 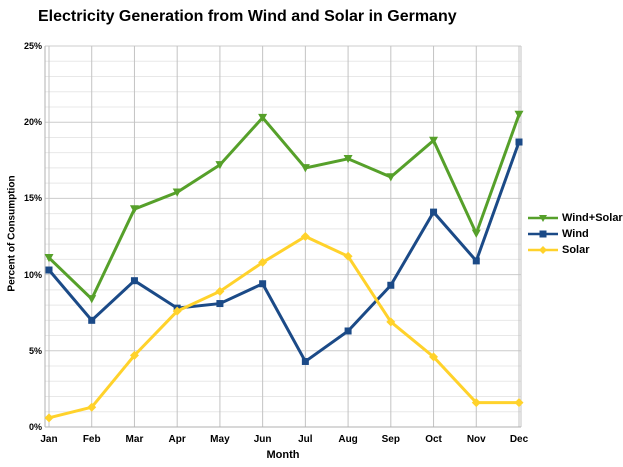 What do you see at coordinates (32, 198) in the screenshot?
I see `y-tick-label: 15%` at bounding box center [32, 198].